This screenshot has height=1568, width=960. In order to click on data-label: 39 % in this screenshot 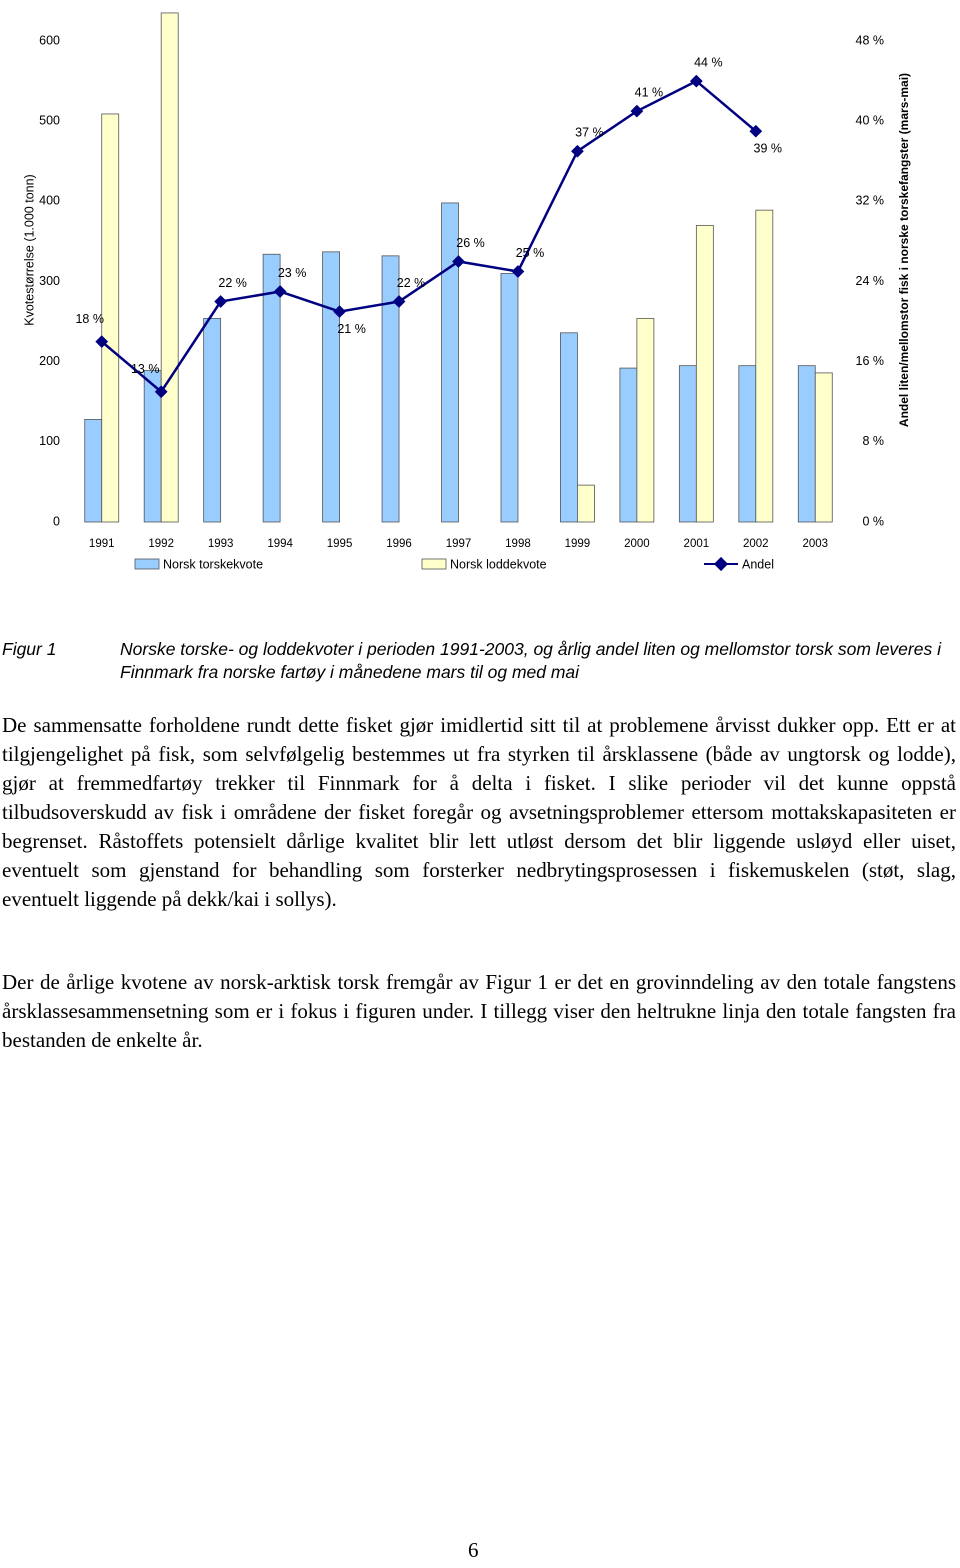, I will do `click(768, 148)`.